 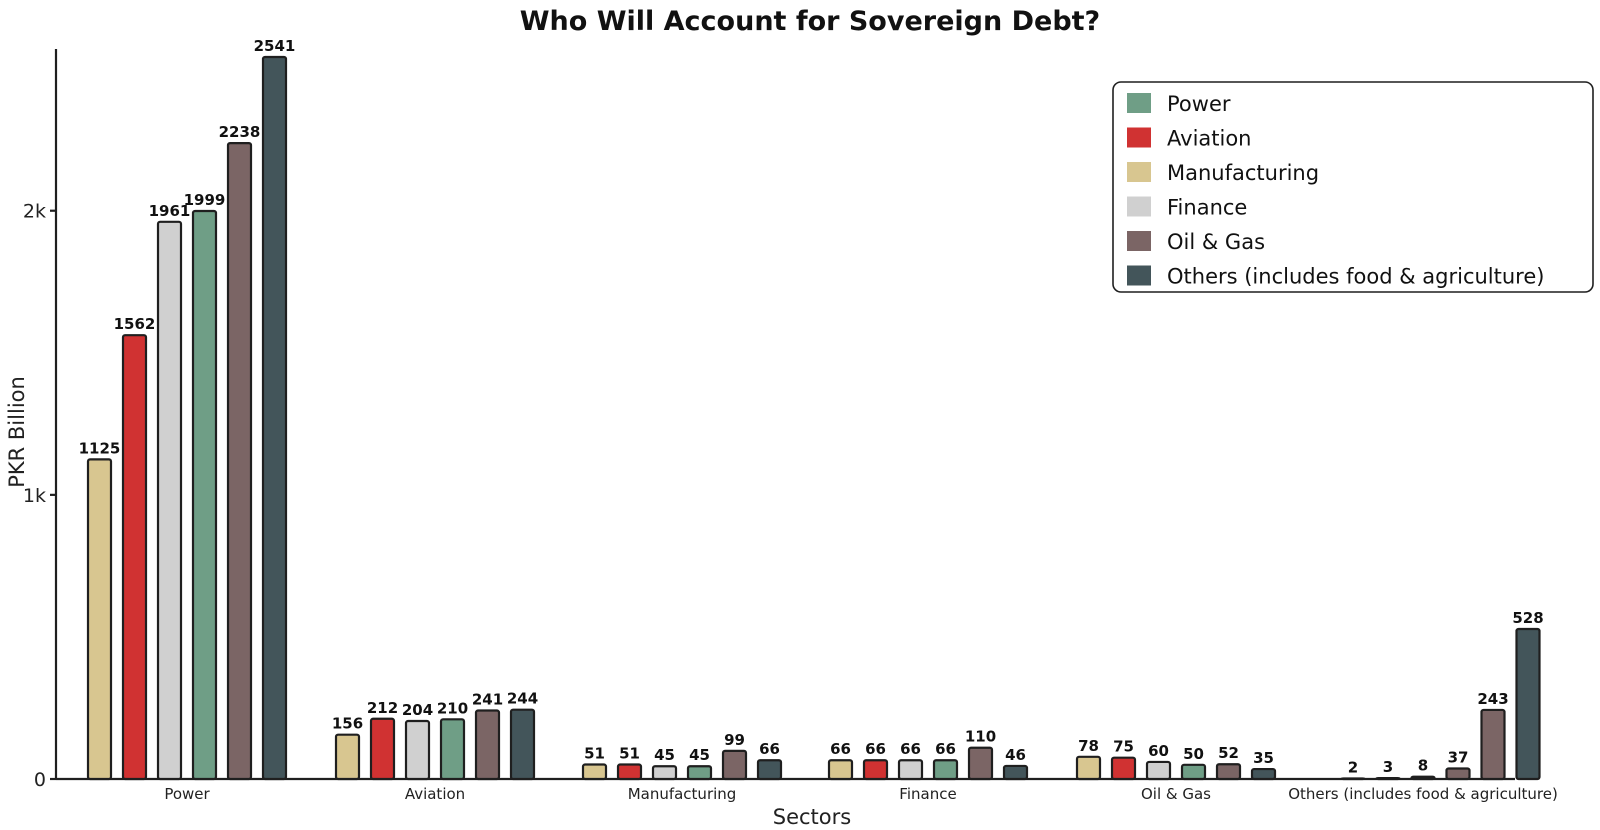 What do you see at coordinates (100, 448) in the screenshot?
I see `bar-value-label: 1125` at bounding box center [100, 448].